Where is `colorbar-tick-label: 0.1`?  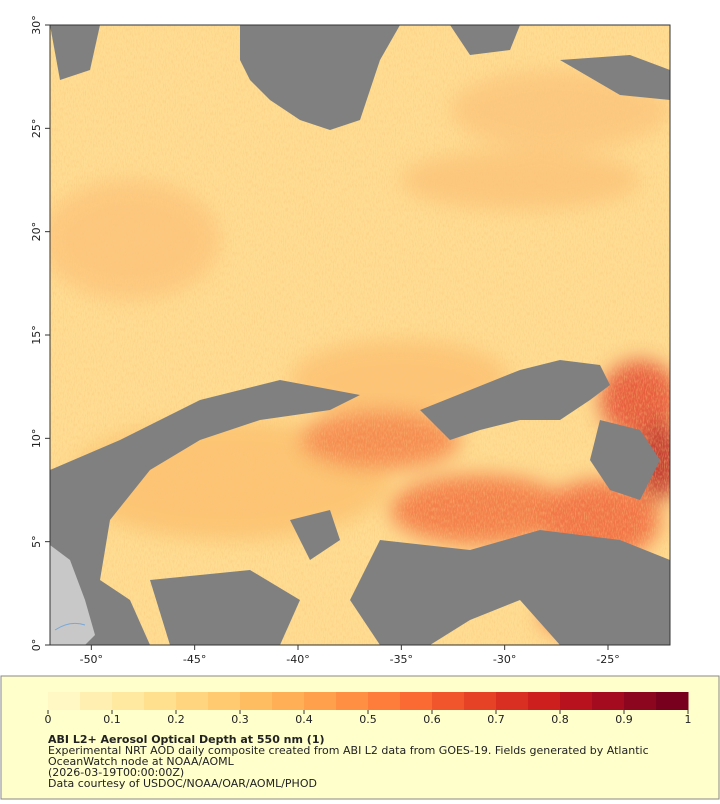
colorbar-tick-label: 0.1 is located at coordinates (112, 719).